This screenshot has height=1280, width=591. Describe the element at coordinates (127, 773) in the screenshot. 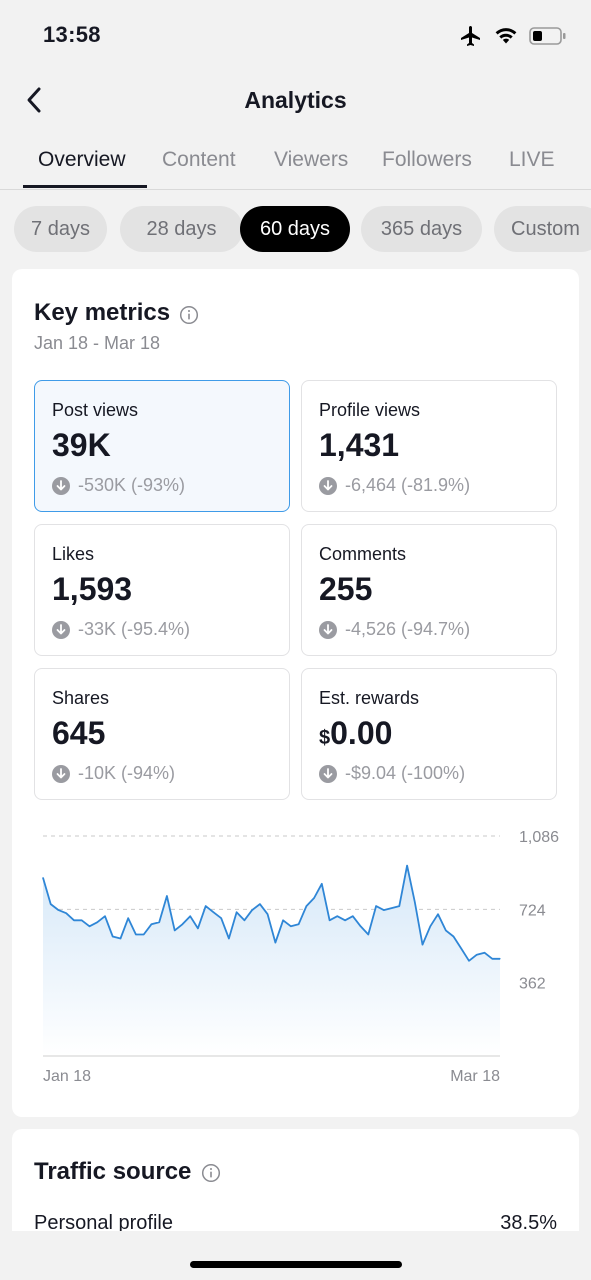

I see `metric-change-text: -10K (-94%)` at that location.